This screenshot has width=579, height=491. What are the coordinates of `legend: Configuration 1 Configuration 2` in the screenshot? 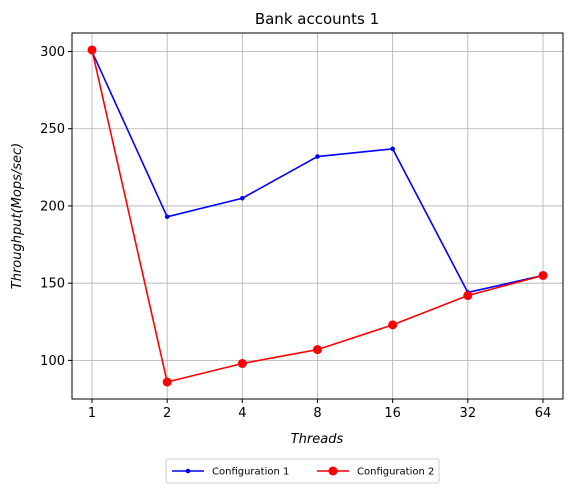 It's located at (302, 471).